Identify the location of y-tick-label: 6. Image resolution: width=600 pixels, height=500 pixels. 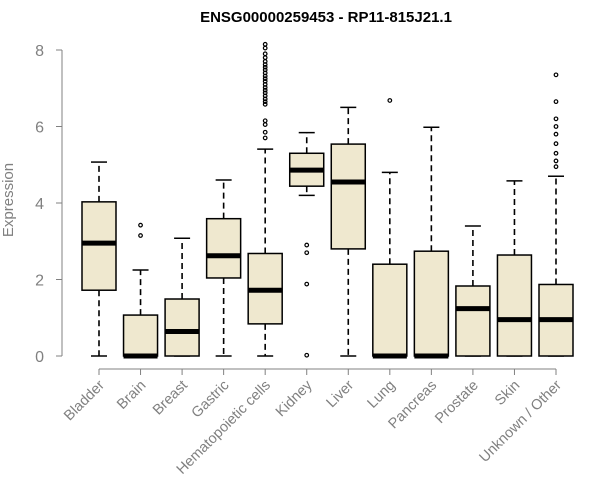
(39, 128).